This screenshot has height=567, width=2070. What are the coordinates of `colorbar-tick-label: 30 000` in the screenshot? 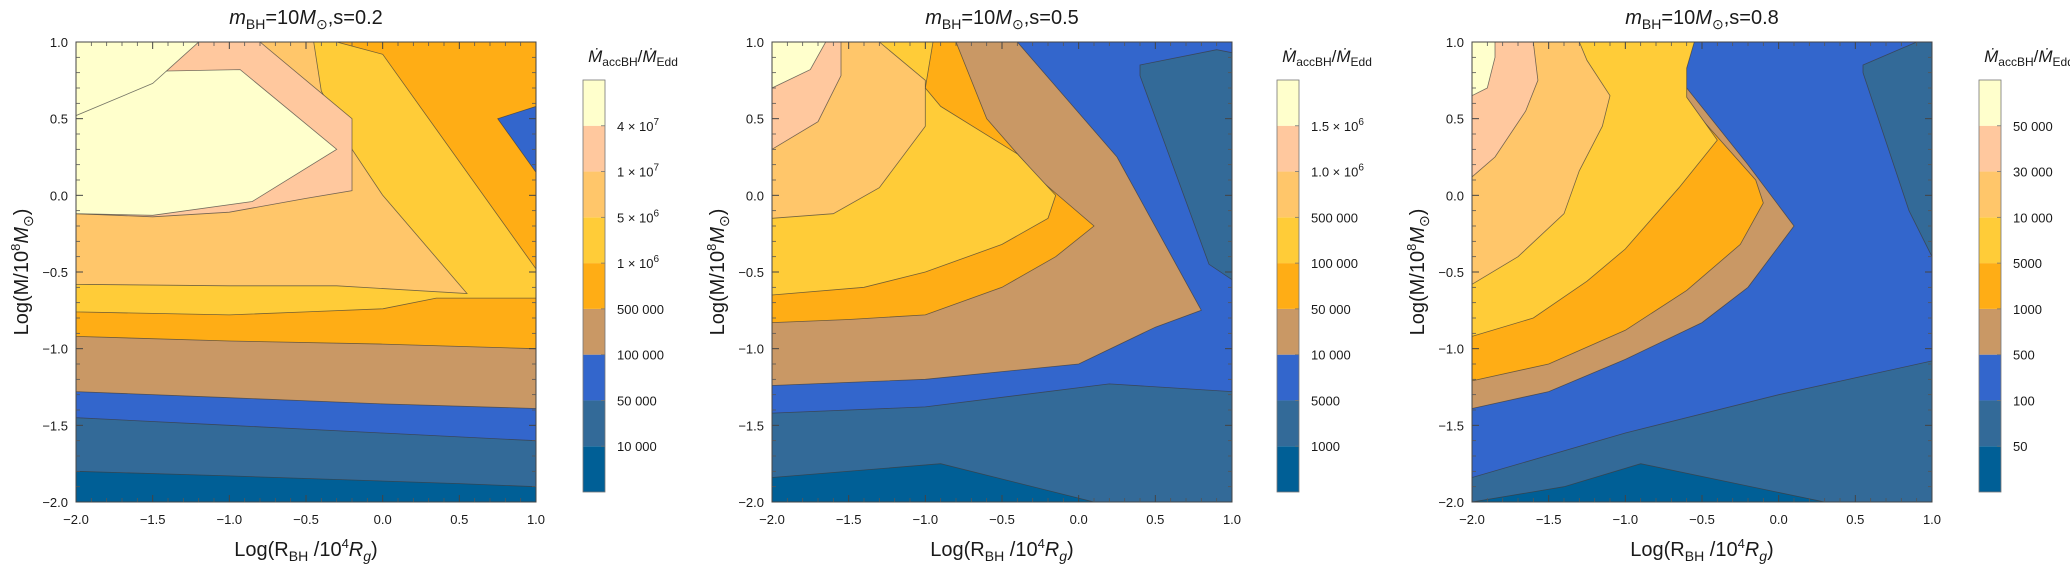 It's located at (2033, 172).